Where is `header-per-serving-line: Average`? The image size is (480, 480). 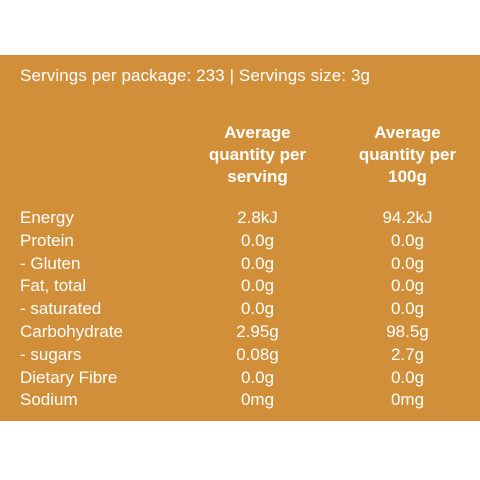
header-per-serving-line: Average is located at coordinates (257, 132).